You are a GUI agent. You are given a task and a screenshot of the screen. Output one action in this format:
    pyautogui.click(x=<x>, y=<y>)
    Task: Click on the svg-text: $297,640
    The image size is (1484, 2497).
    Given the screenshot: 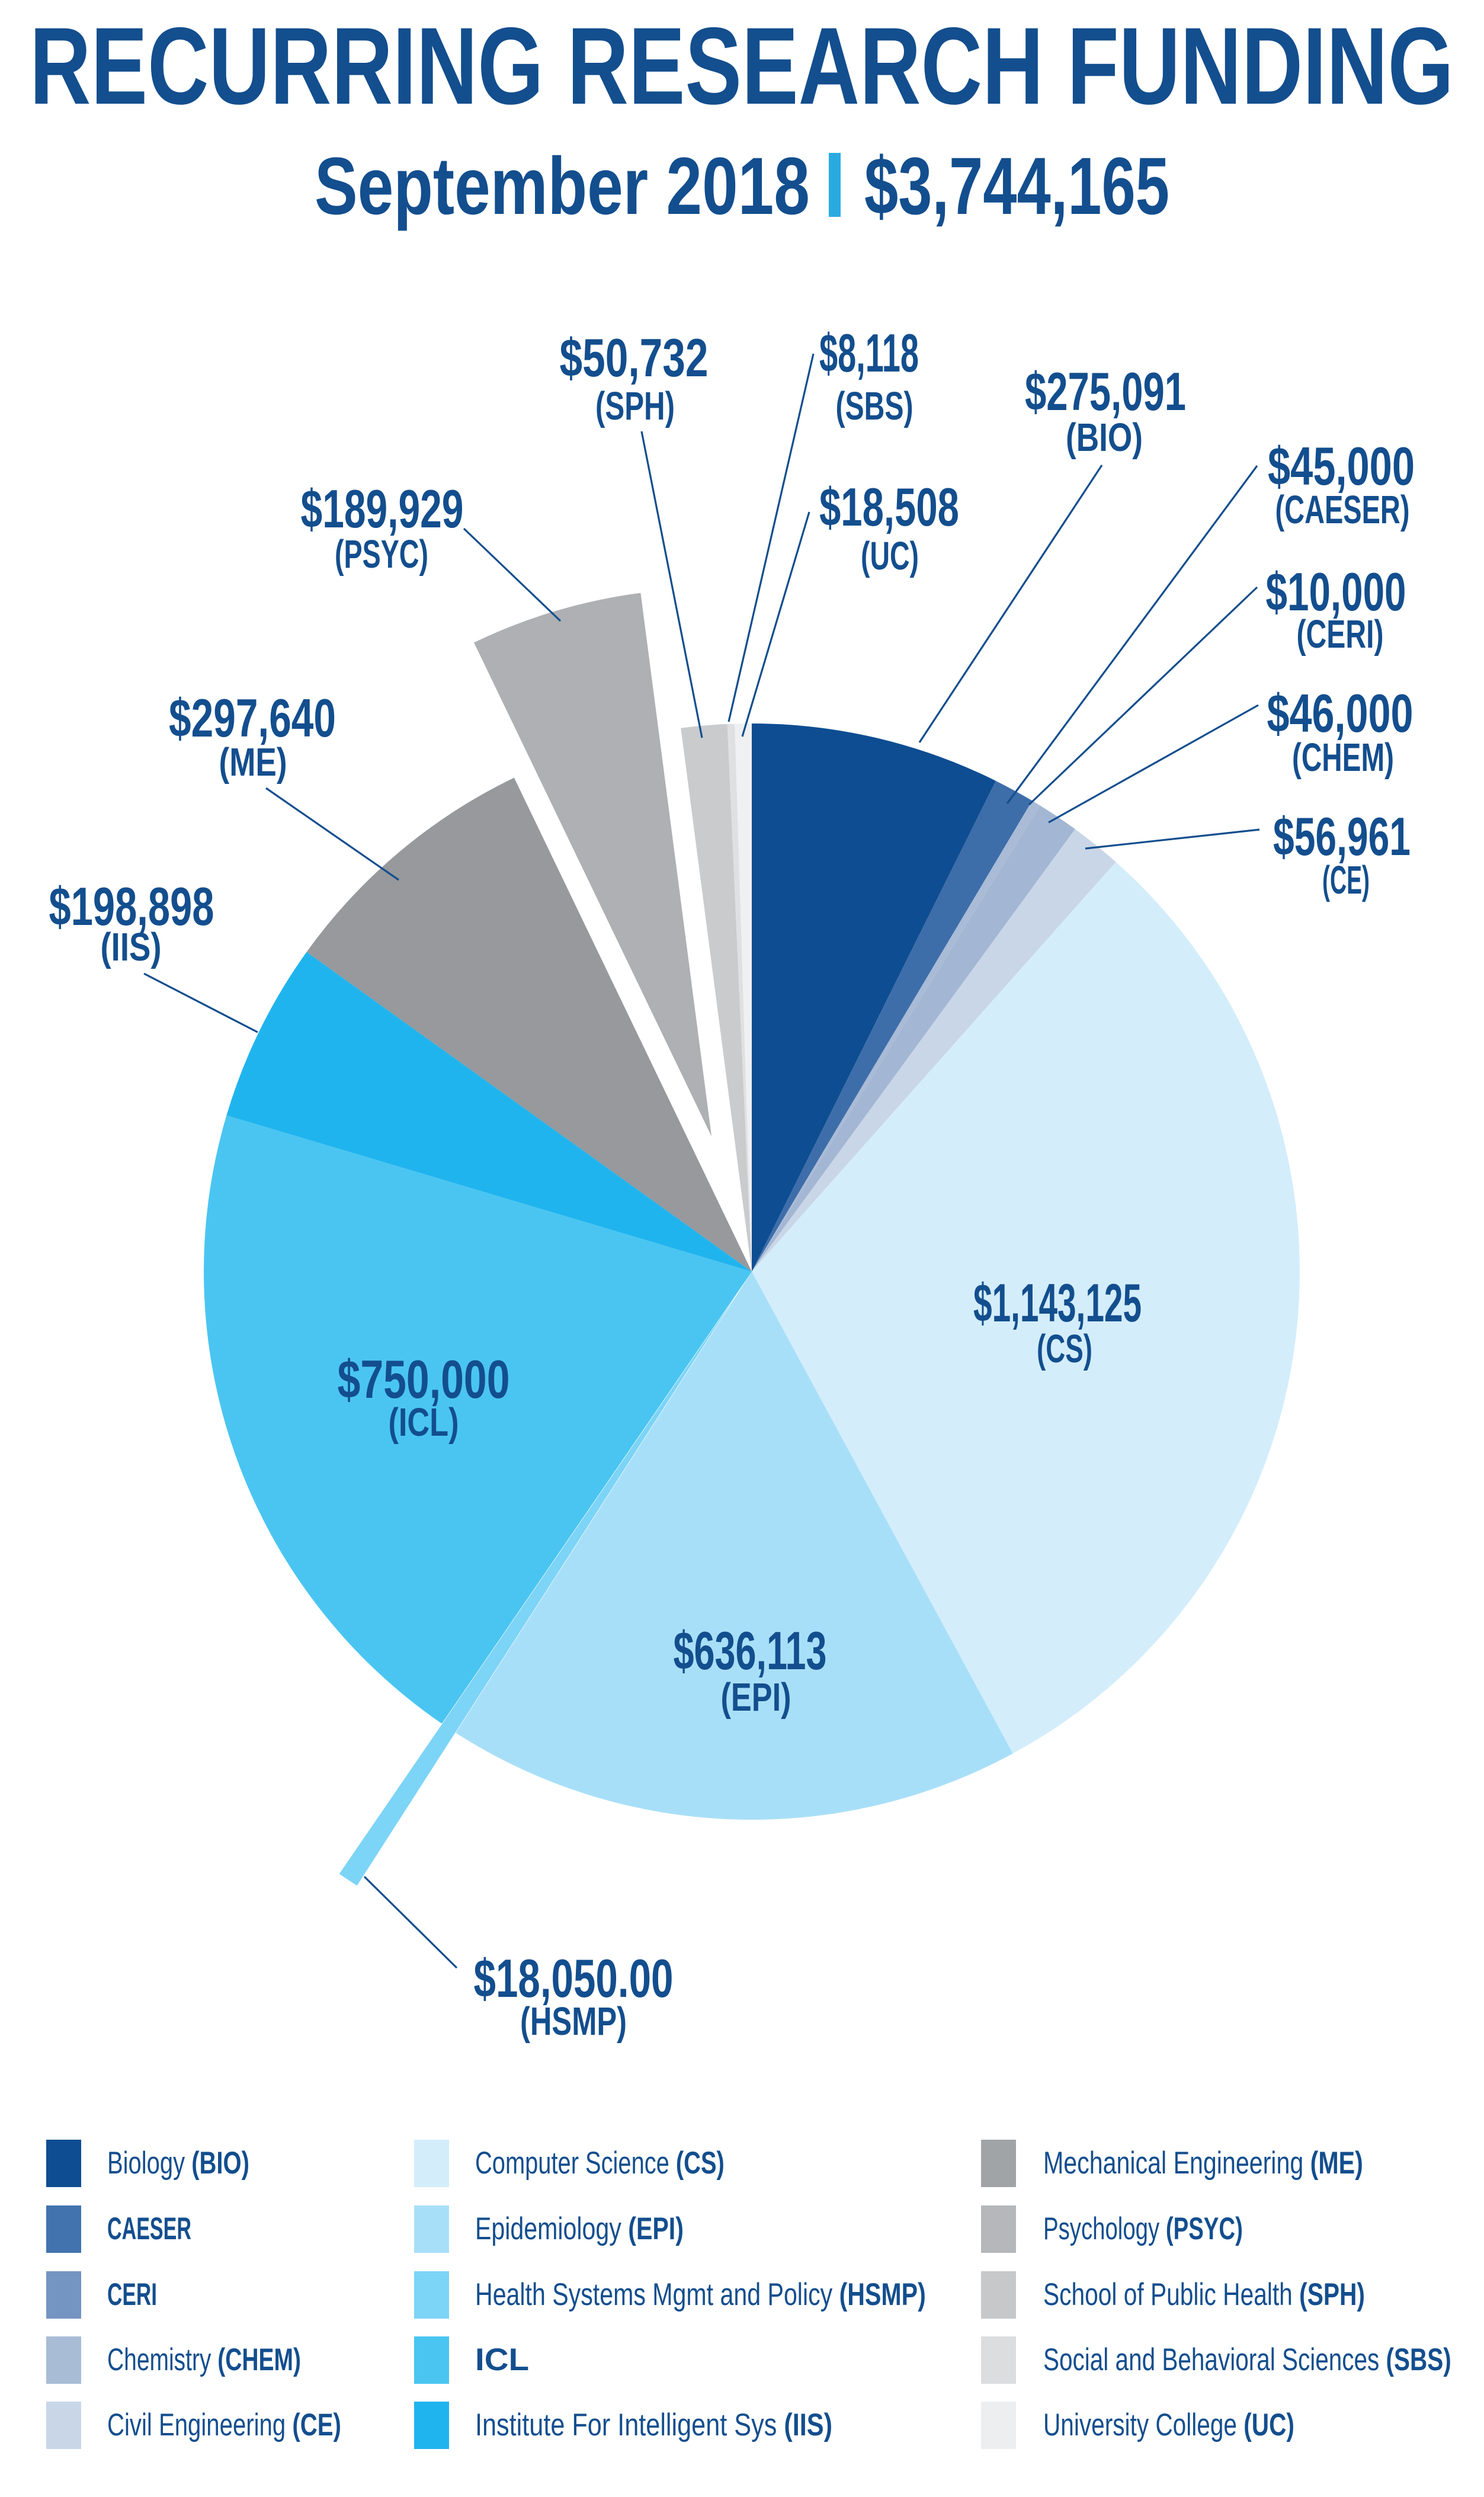 What is the action you would take?
    pyautogui.click(x=252, y=717)
    